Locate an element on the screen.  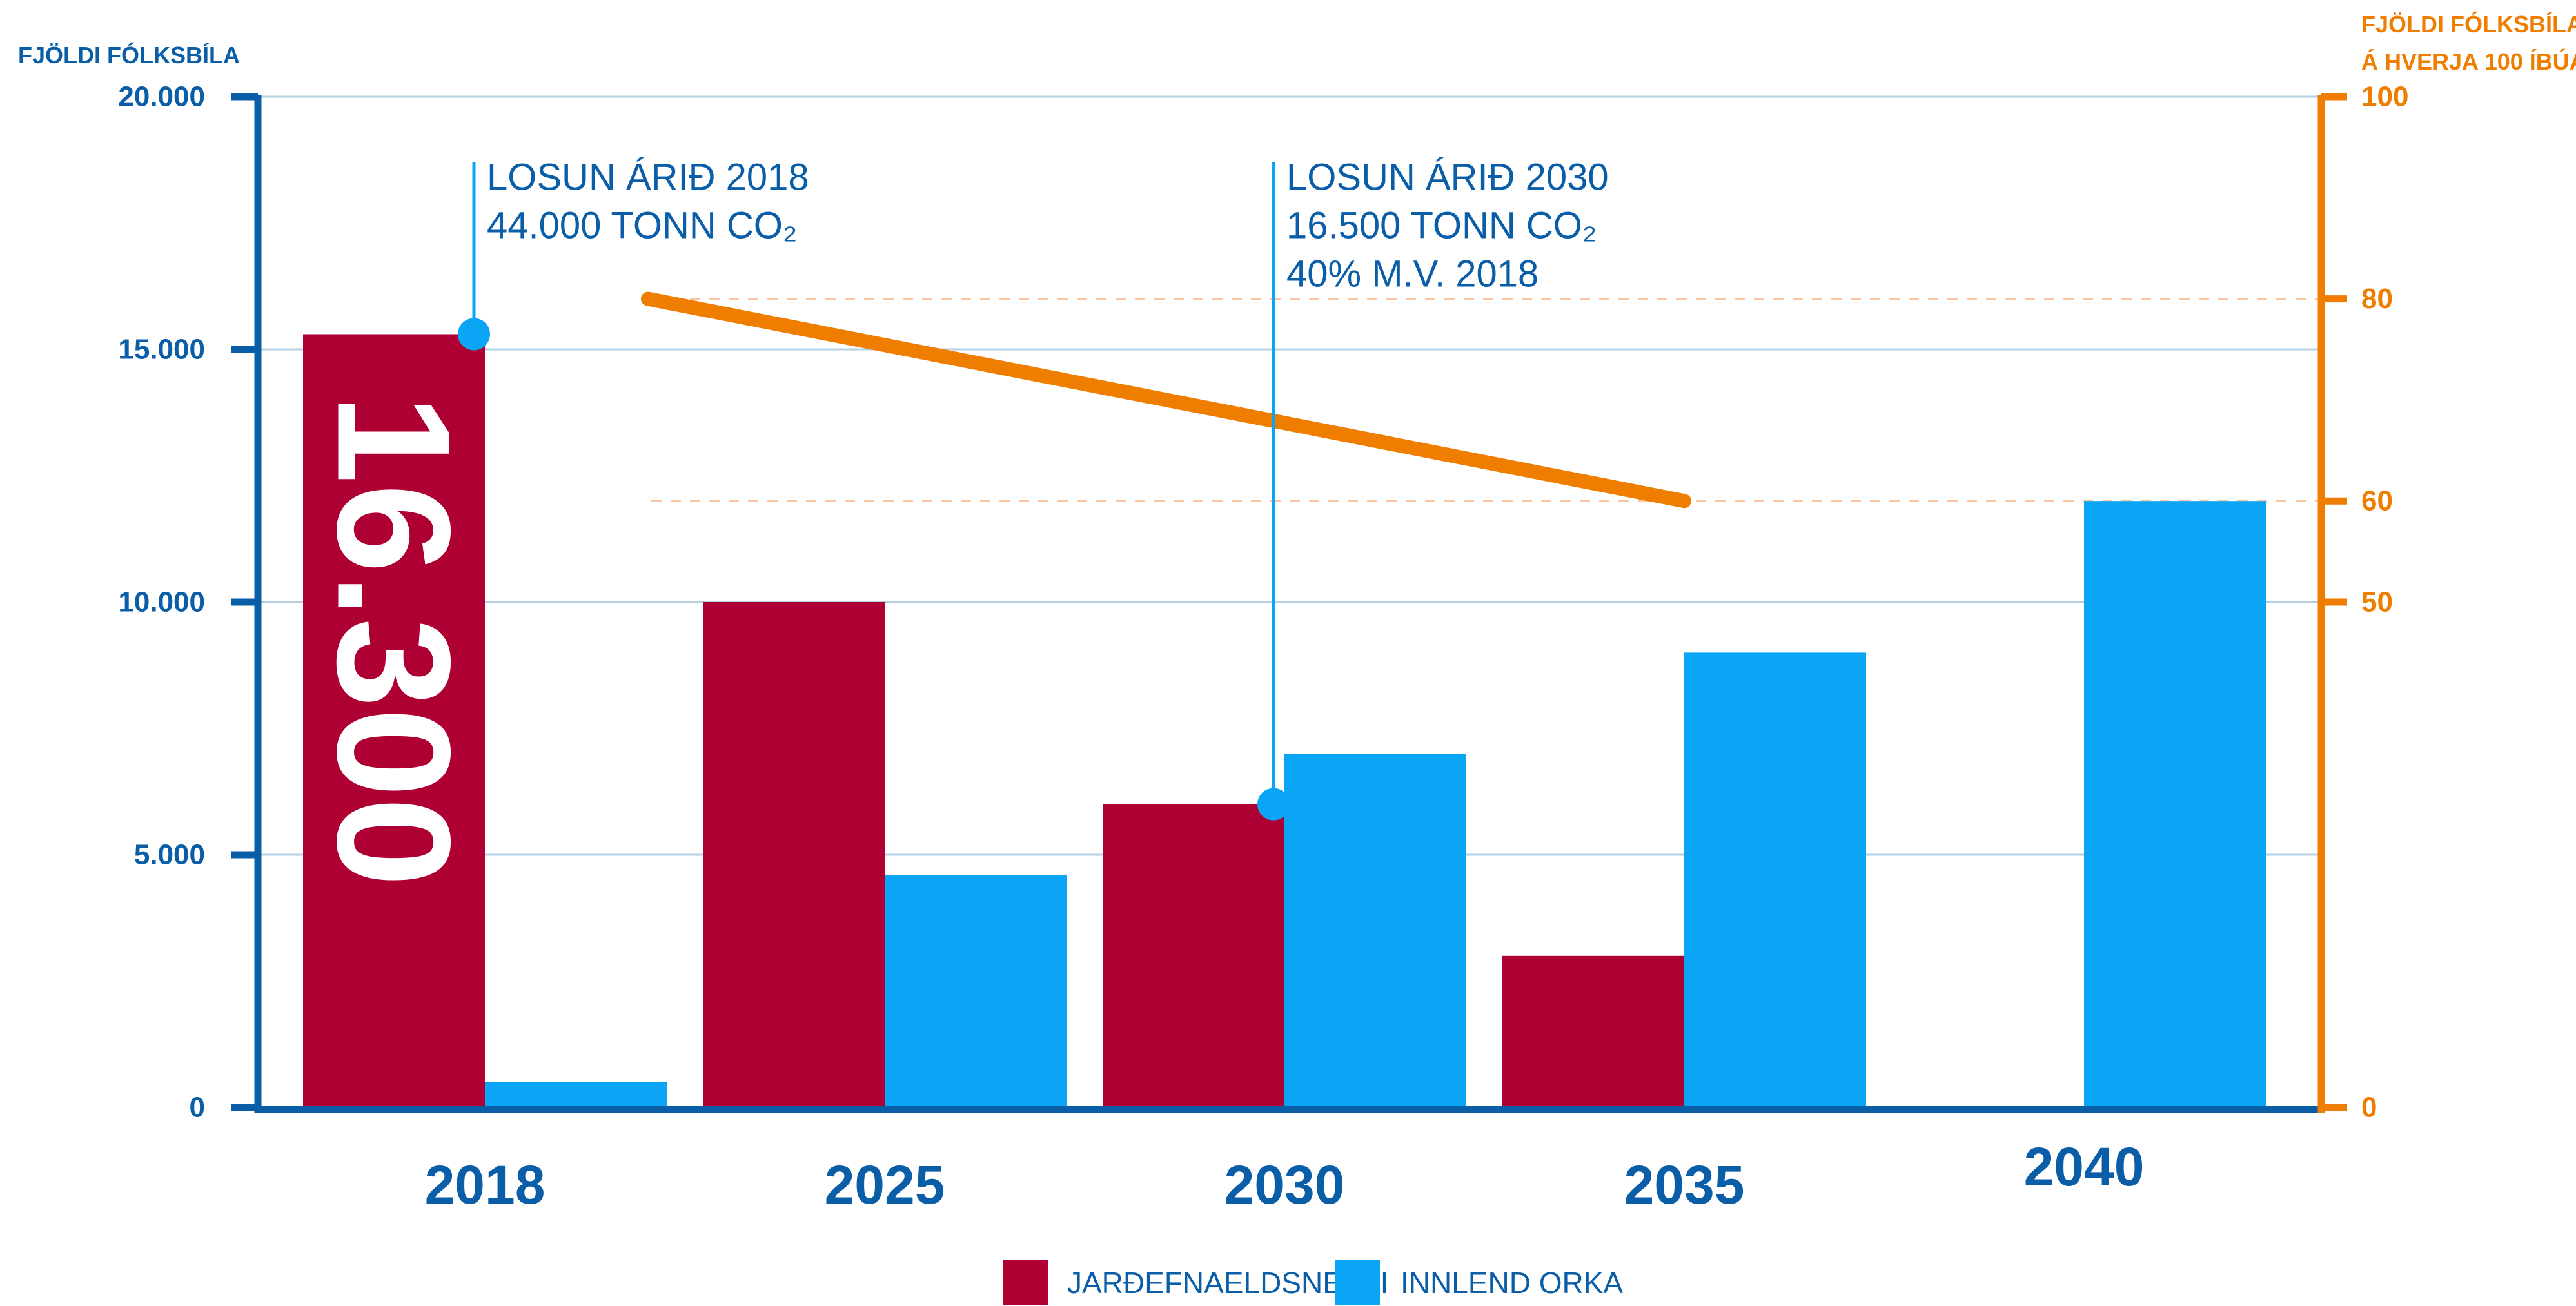
left-axis-tick-label: 10.000 is located at coordinates (161, 602).